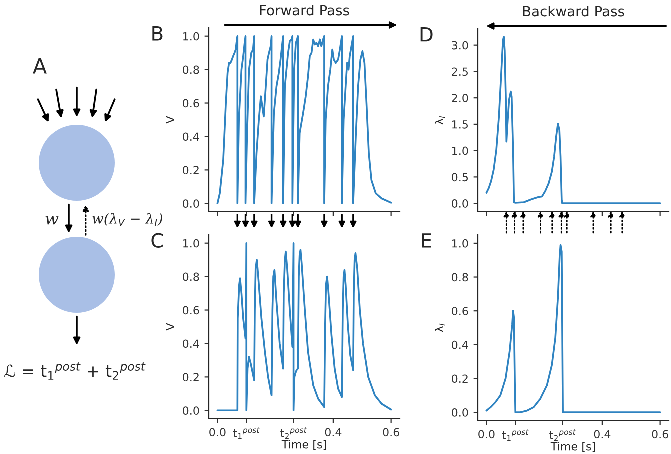 Image resolution: width=671 pixels, height=454 pixels. Describe the element at coordinates (426, 35) in the screenshot. I see `text: D` at that location.